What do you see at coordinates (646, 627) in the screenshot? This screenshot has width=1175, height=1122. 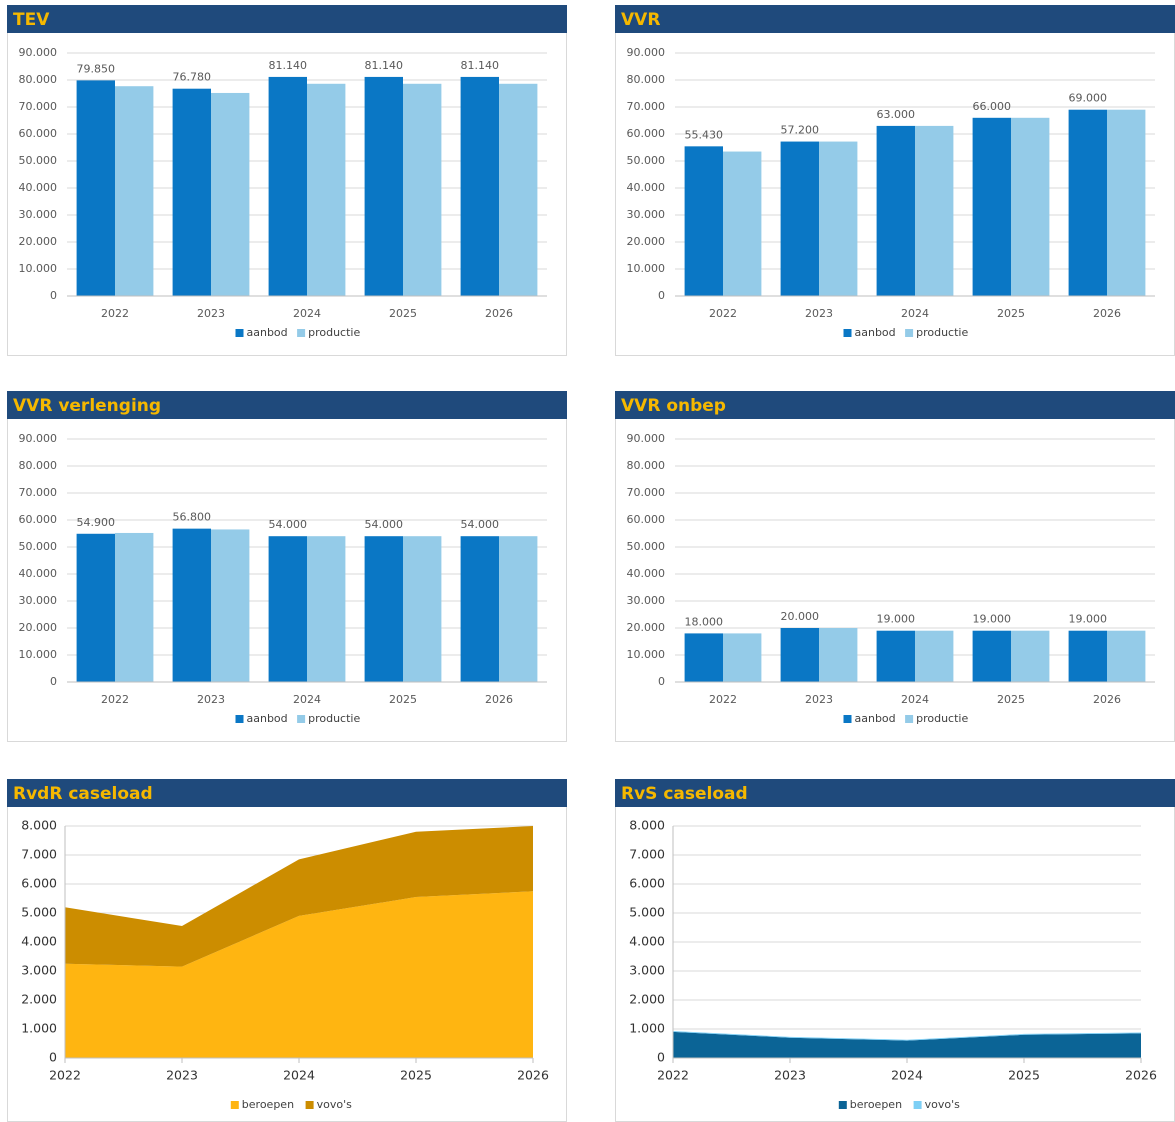 I see `y-tick-label: 20.000` at bounding box center [646, 627].